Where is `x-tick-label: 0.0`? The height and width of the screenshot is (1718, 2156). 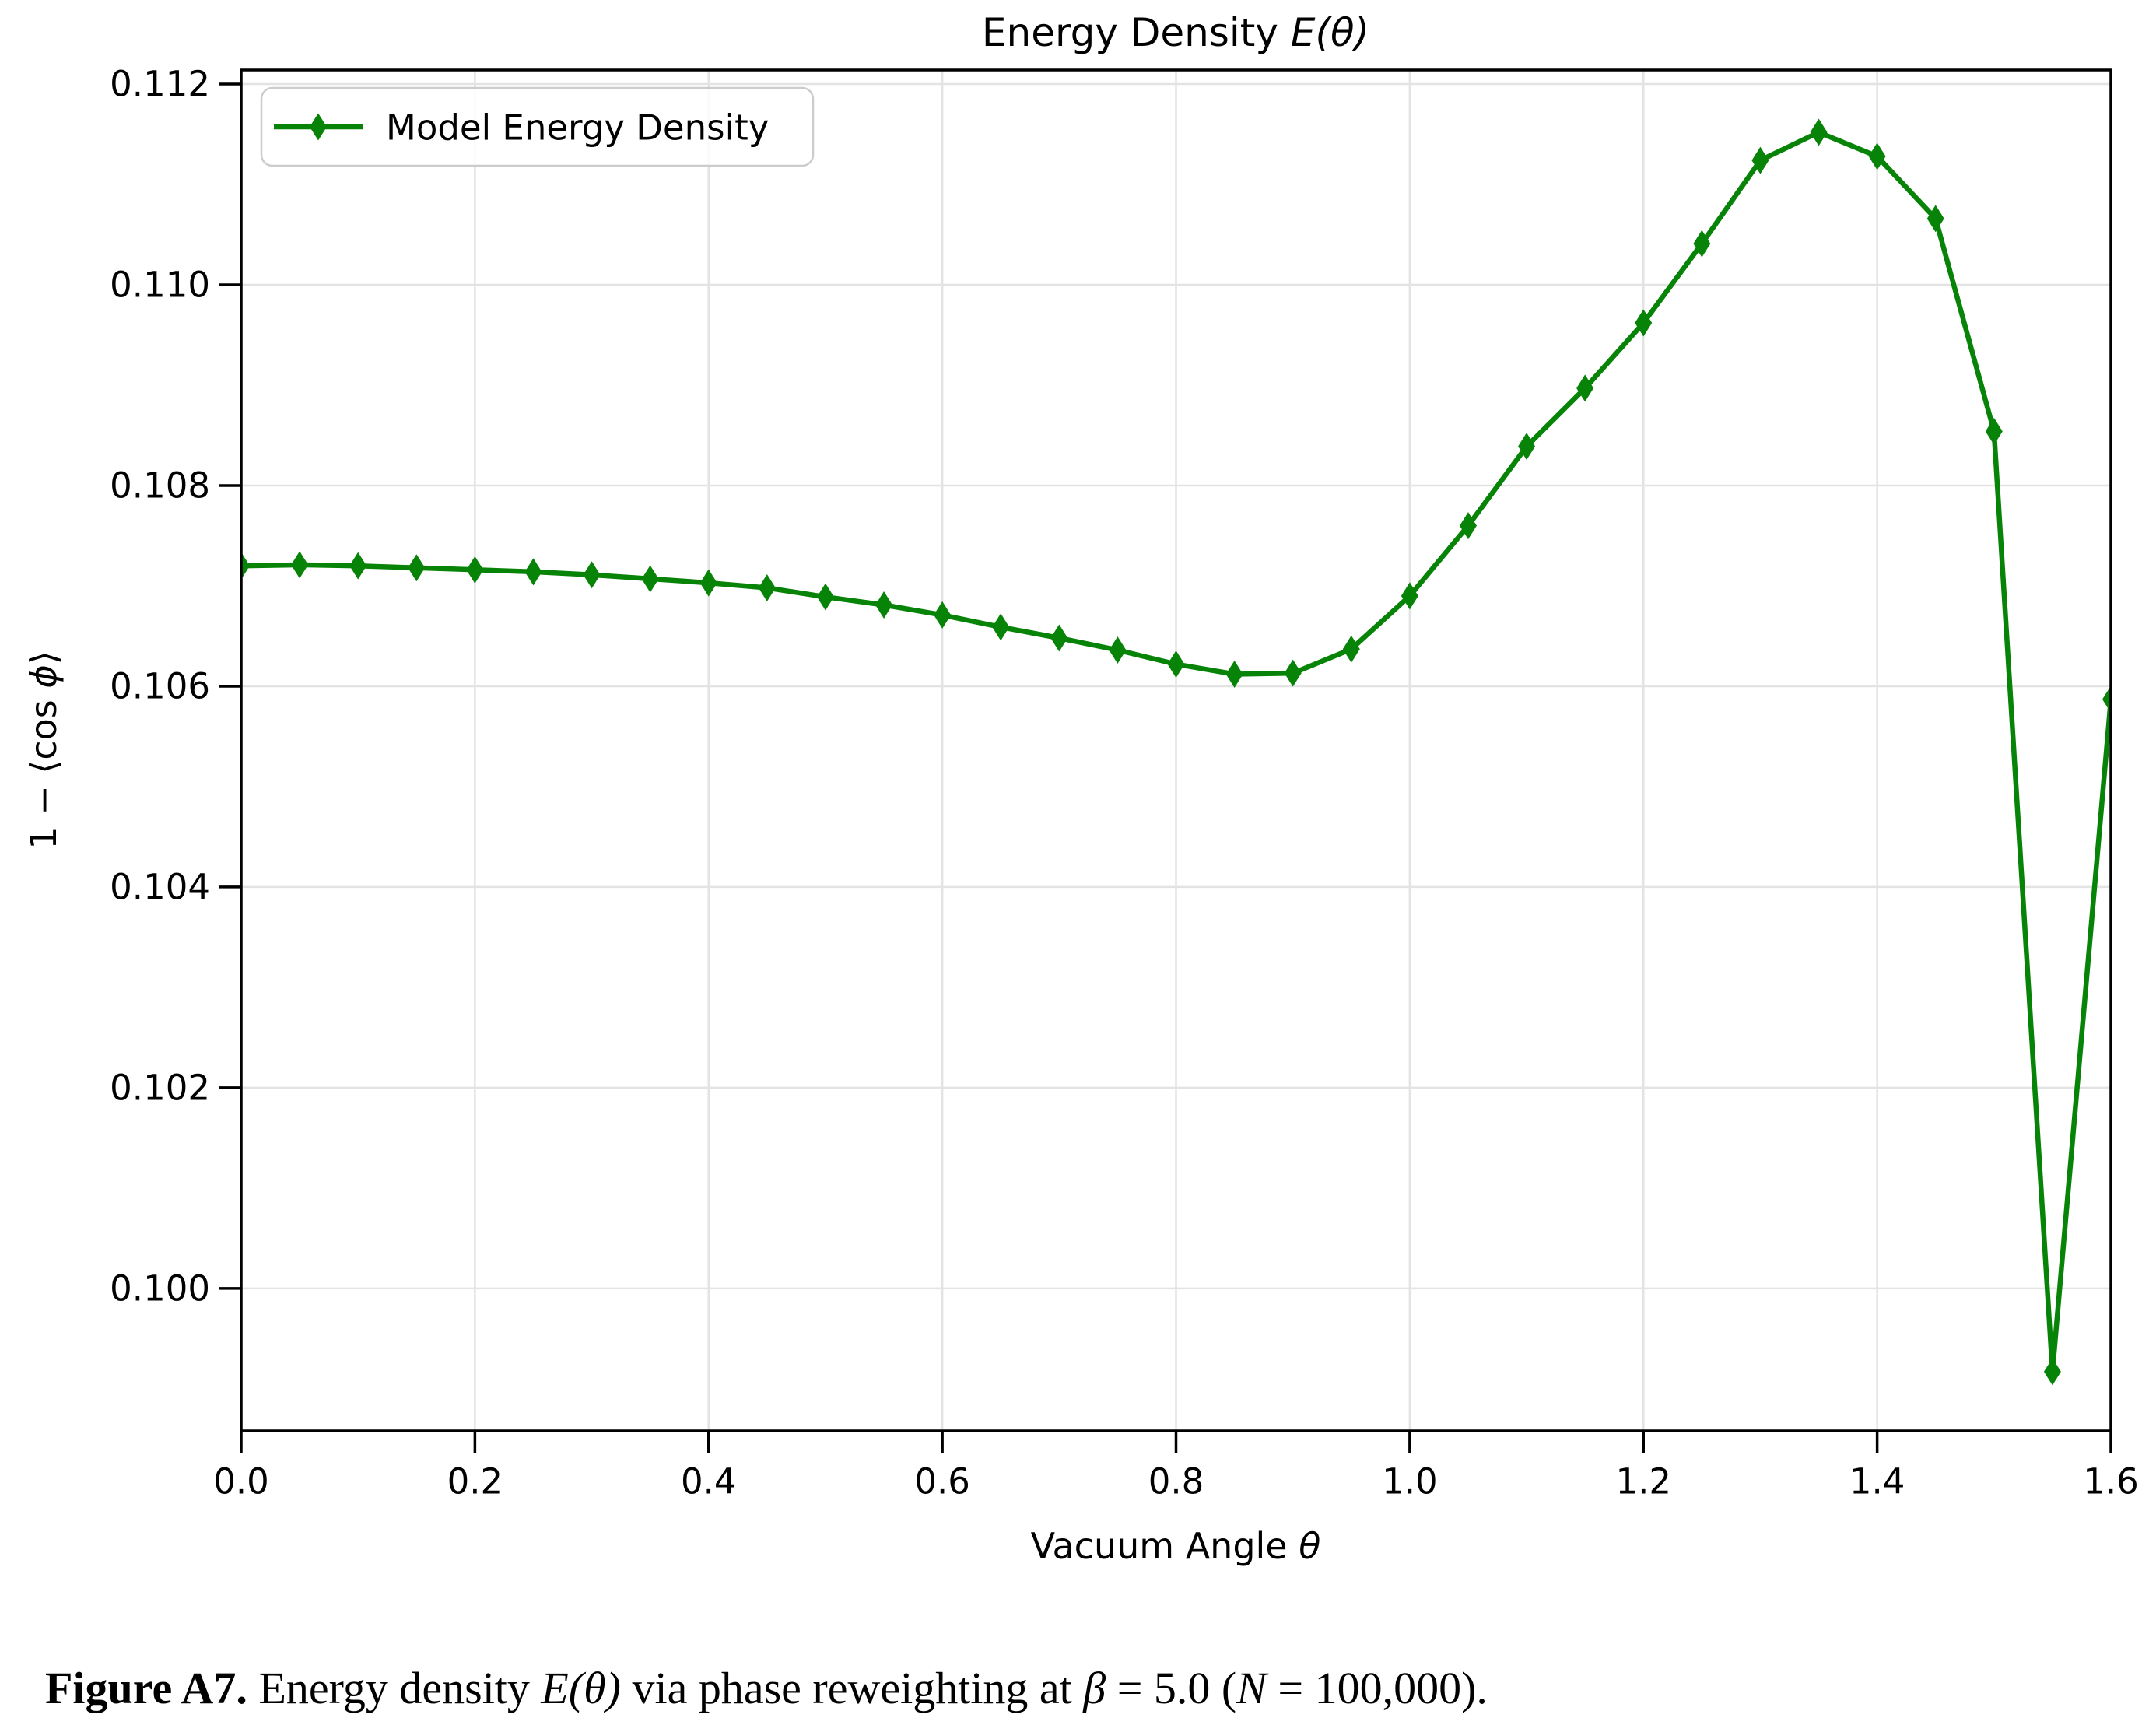 x-tick-label: 0.0 is located at coordinates (241, 1481).